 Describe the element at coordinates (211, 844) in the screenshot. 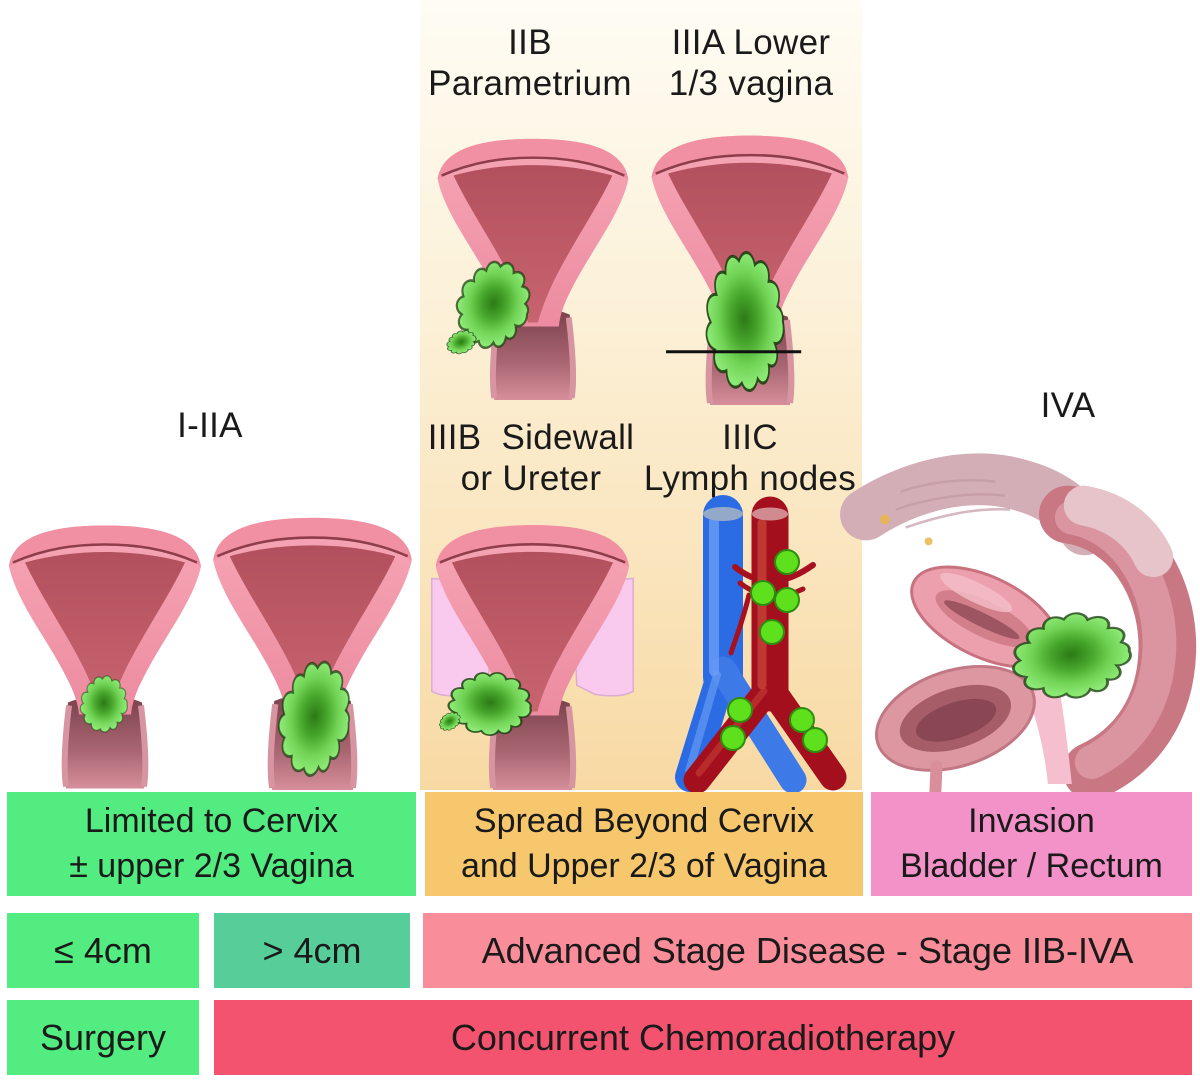

I see `bar-limited-to-cervix: Limited to Cervix ± upper 2/3 Vagina` at that location.